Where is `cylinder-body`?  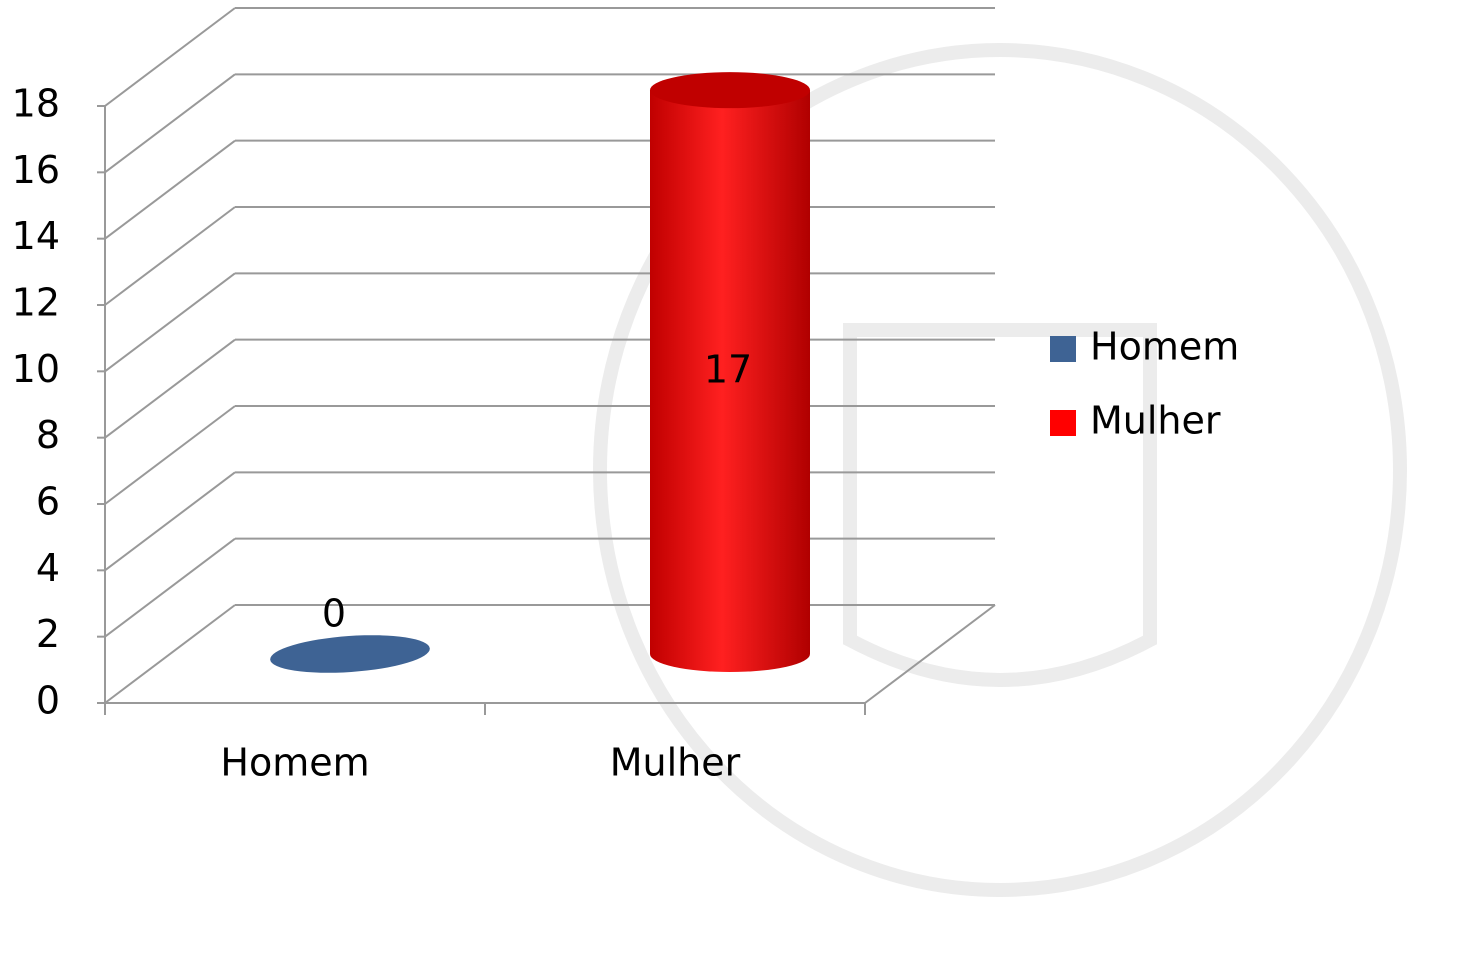
cylinder-body is located at coordinates (730, 381).